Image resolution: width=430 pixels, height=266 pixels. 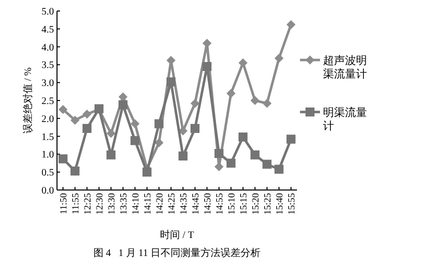 I want to click on x-tick-label: 14:20, so click(x=161, y=203).